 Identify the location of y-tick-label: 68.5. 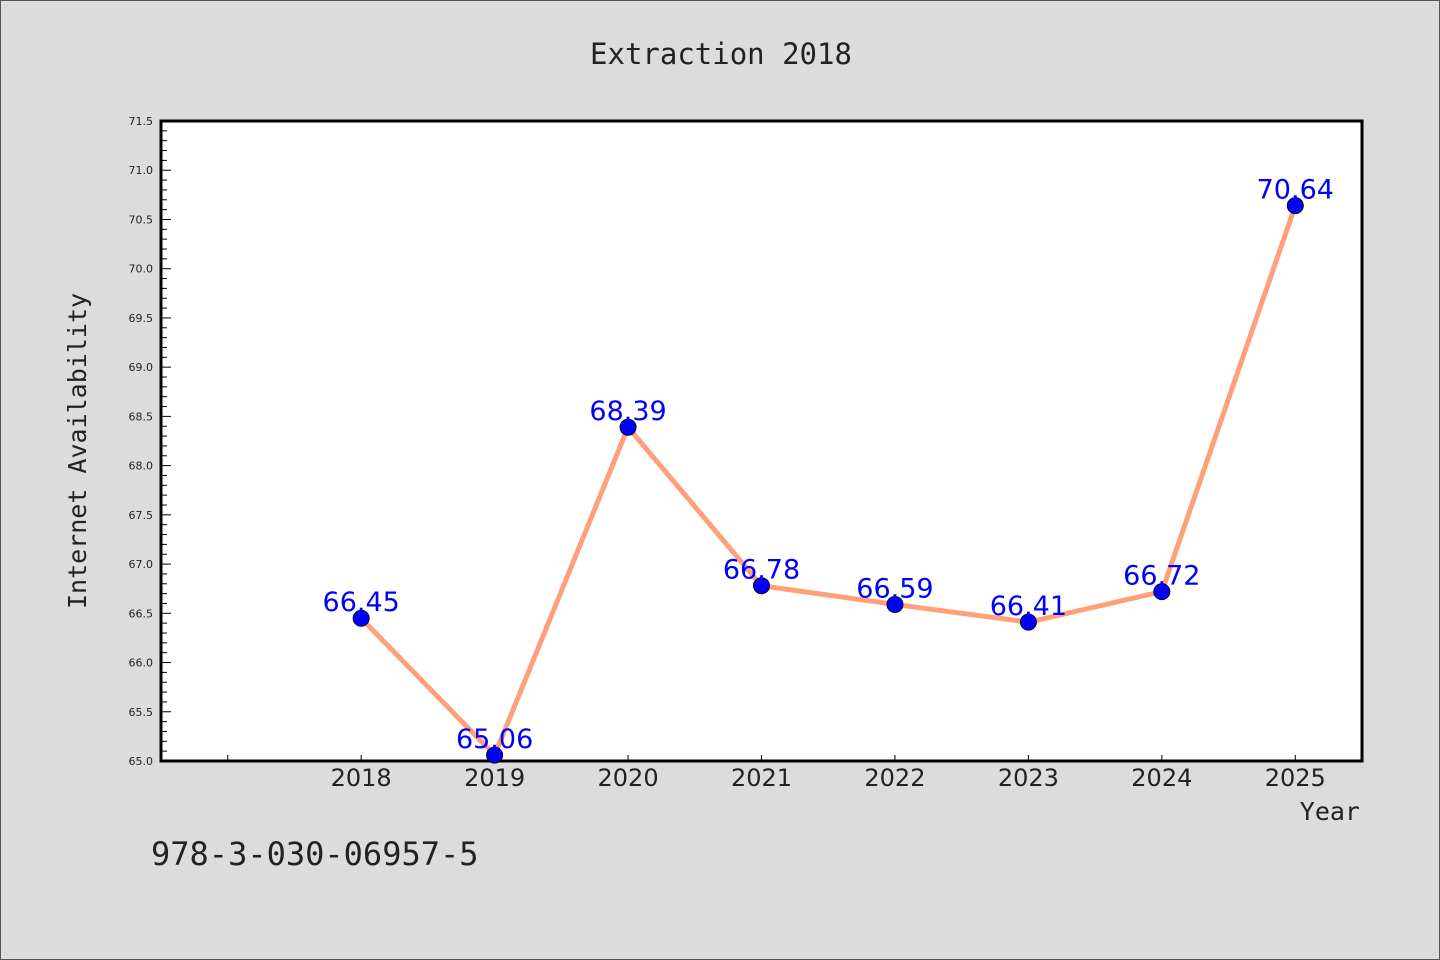
(141, 416).